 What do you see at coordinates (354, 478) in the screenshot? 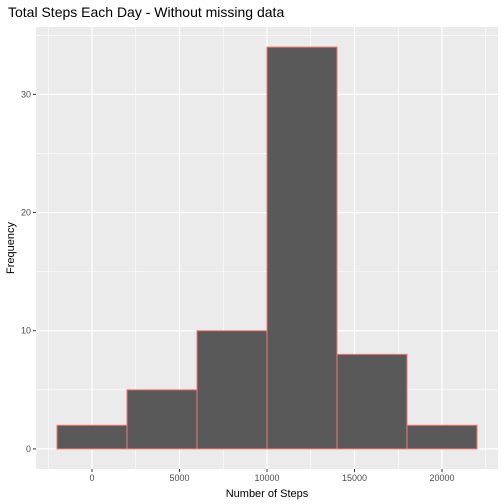
I see `x-tick-label: 15000` at bounding box center [354, 478].